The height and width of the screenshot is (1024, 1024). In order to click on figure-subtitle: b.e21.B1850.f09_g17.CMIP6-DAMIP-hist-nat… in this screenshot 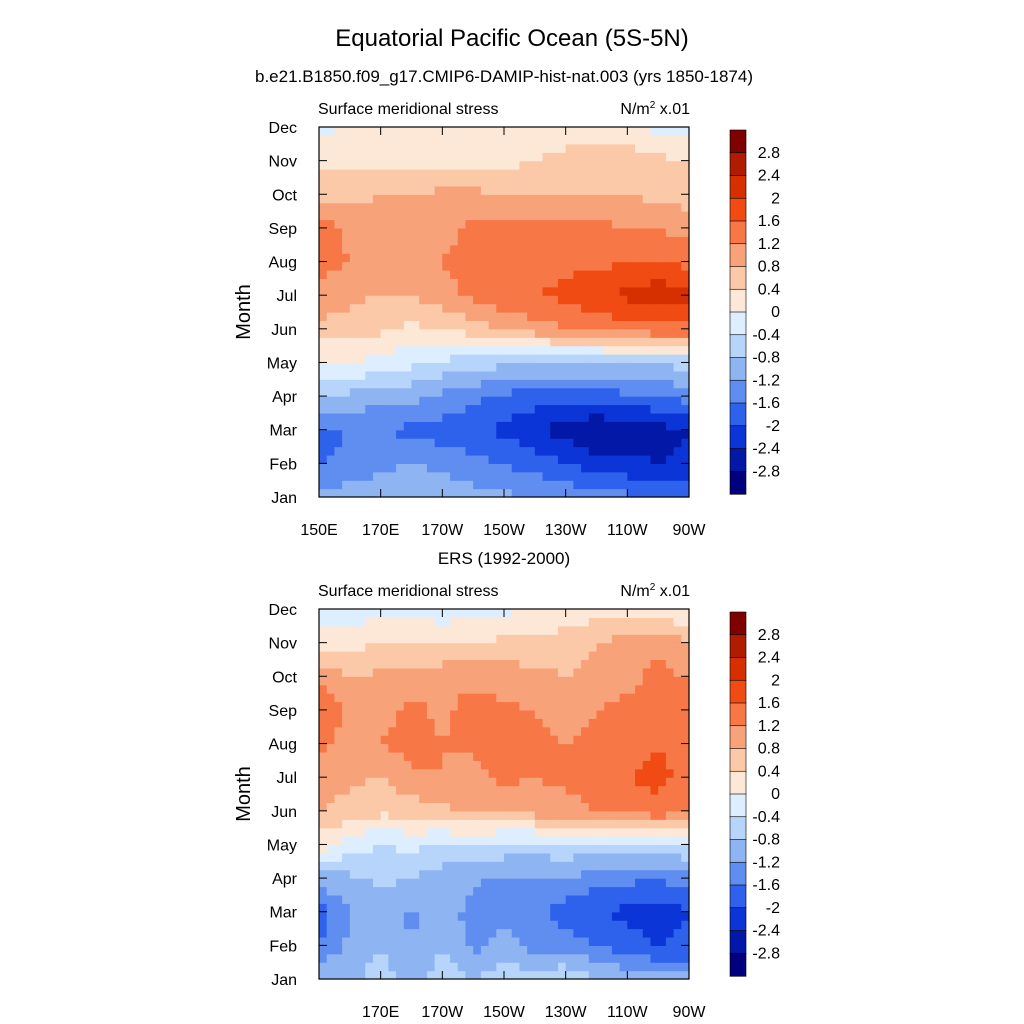, I will do `click(504, 76)`.